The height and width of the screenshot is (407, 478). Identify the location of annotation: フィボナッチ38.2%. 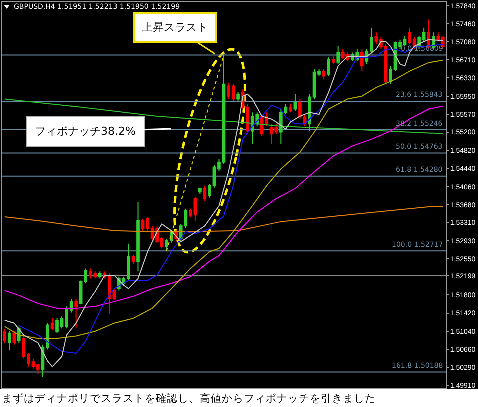
(85, 131).